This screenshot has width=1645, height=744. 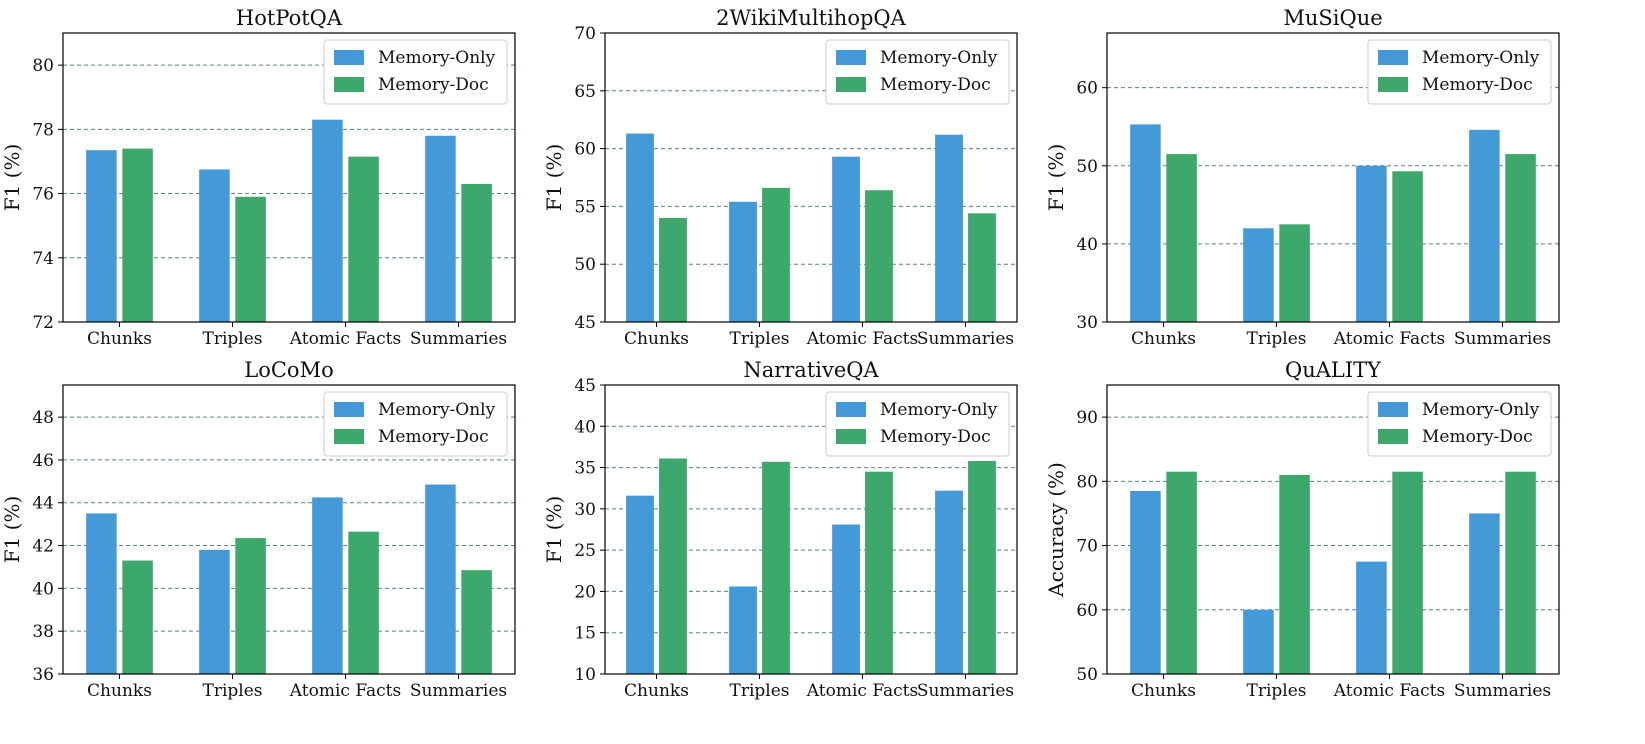 What do you see at coordinates (43, 195) in the screenshot?
I see `y-tick-label: 76` at bounding box center [43, 195].